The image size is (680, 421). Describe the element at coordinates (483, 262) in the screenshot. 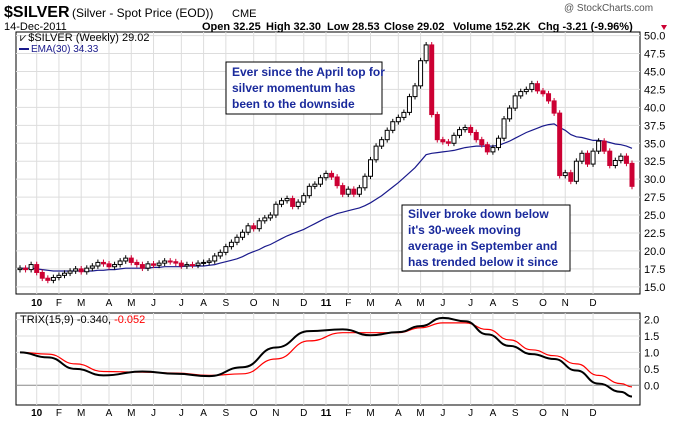

I see `annotation-breakdown-line-4: has trended below it since` at that location.